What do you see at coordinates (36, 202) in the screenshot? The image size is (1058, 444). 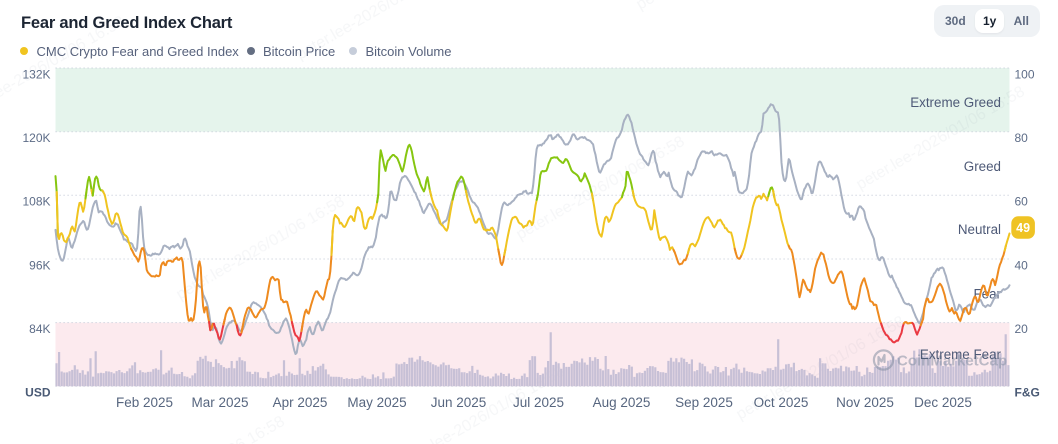 I see `svg-text: 108K` at bounding box center [36, 202].